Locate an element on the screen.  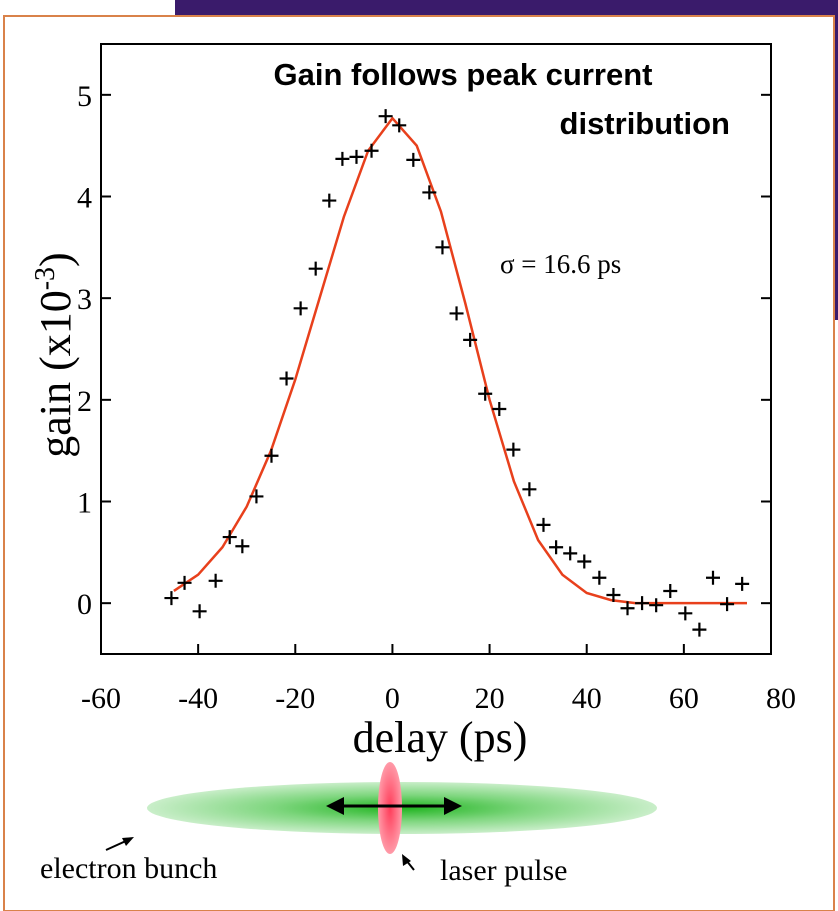
laser-pulse is located at coordinates (390, 808).